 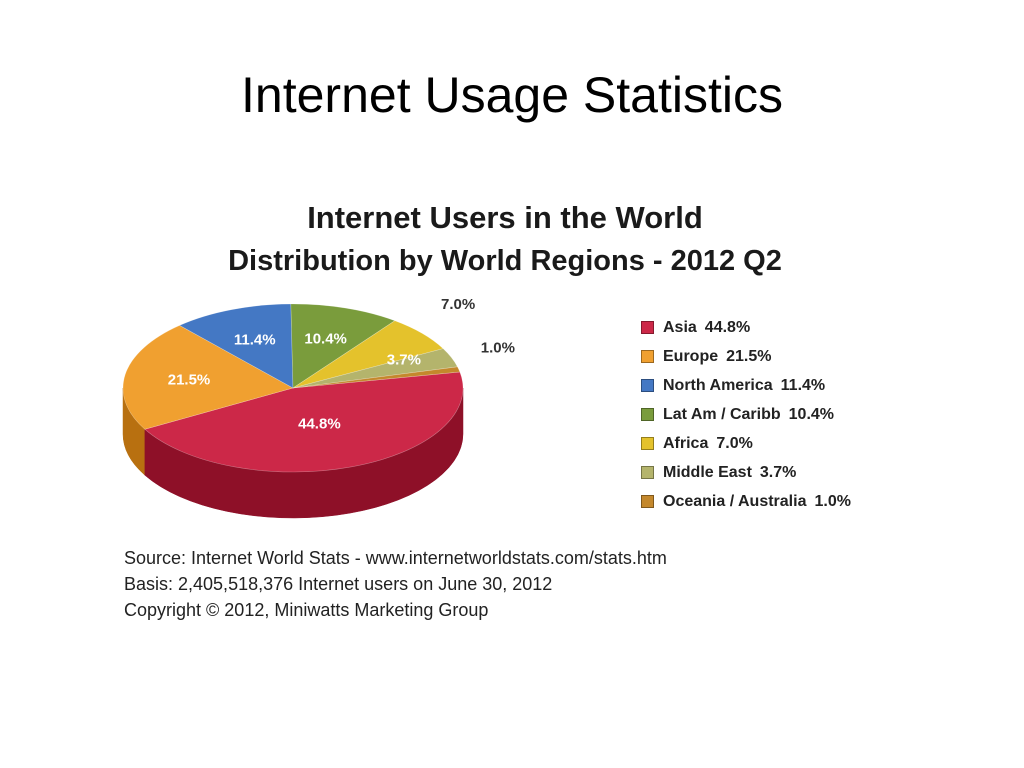 I want to click on legend-item-lat-am-caribb: Lat Am / Caribb 10.4%, so click(x=791, y=414).